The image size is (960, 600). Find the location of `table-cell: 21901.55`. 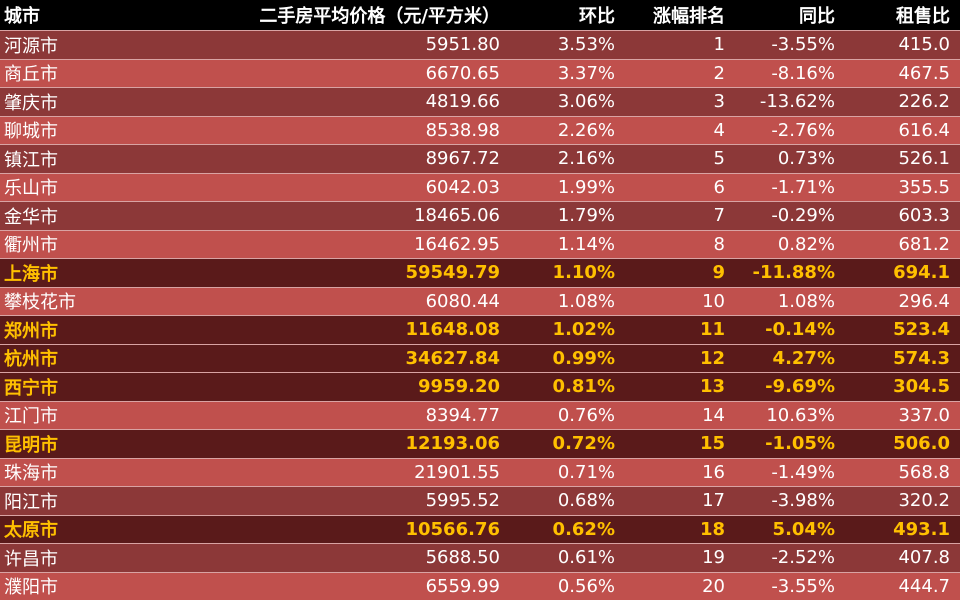

table-cell: 21901.55 is located at coordinates (325, 472).